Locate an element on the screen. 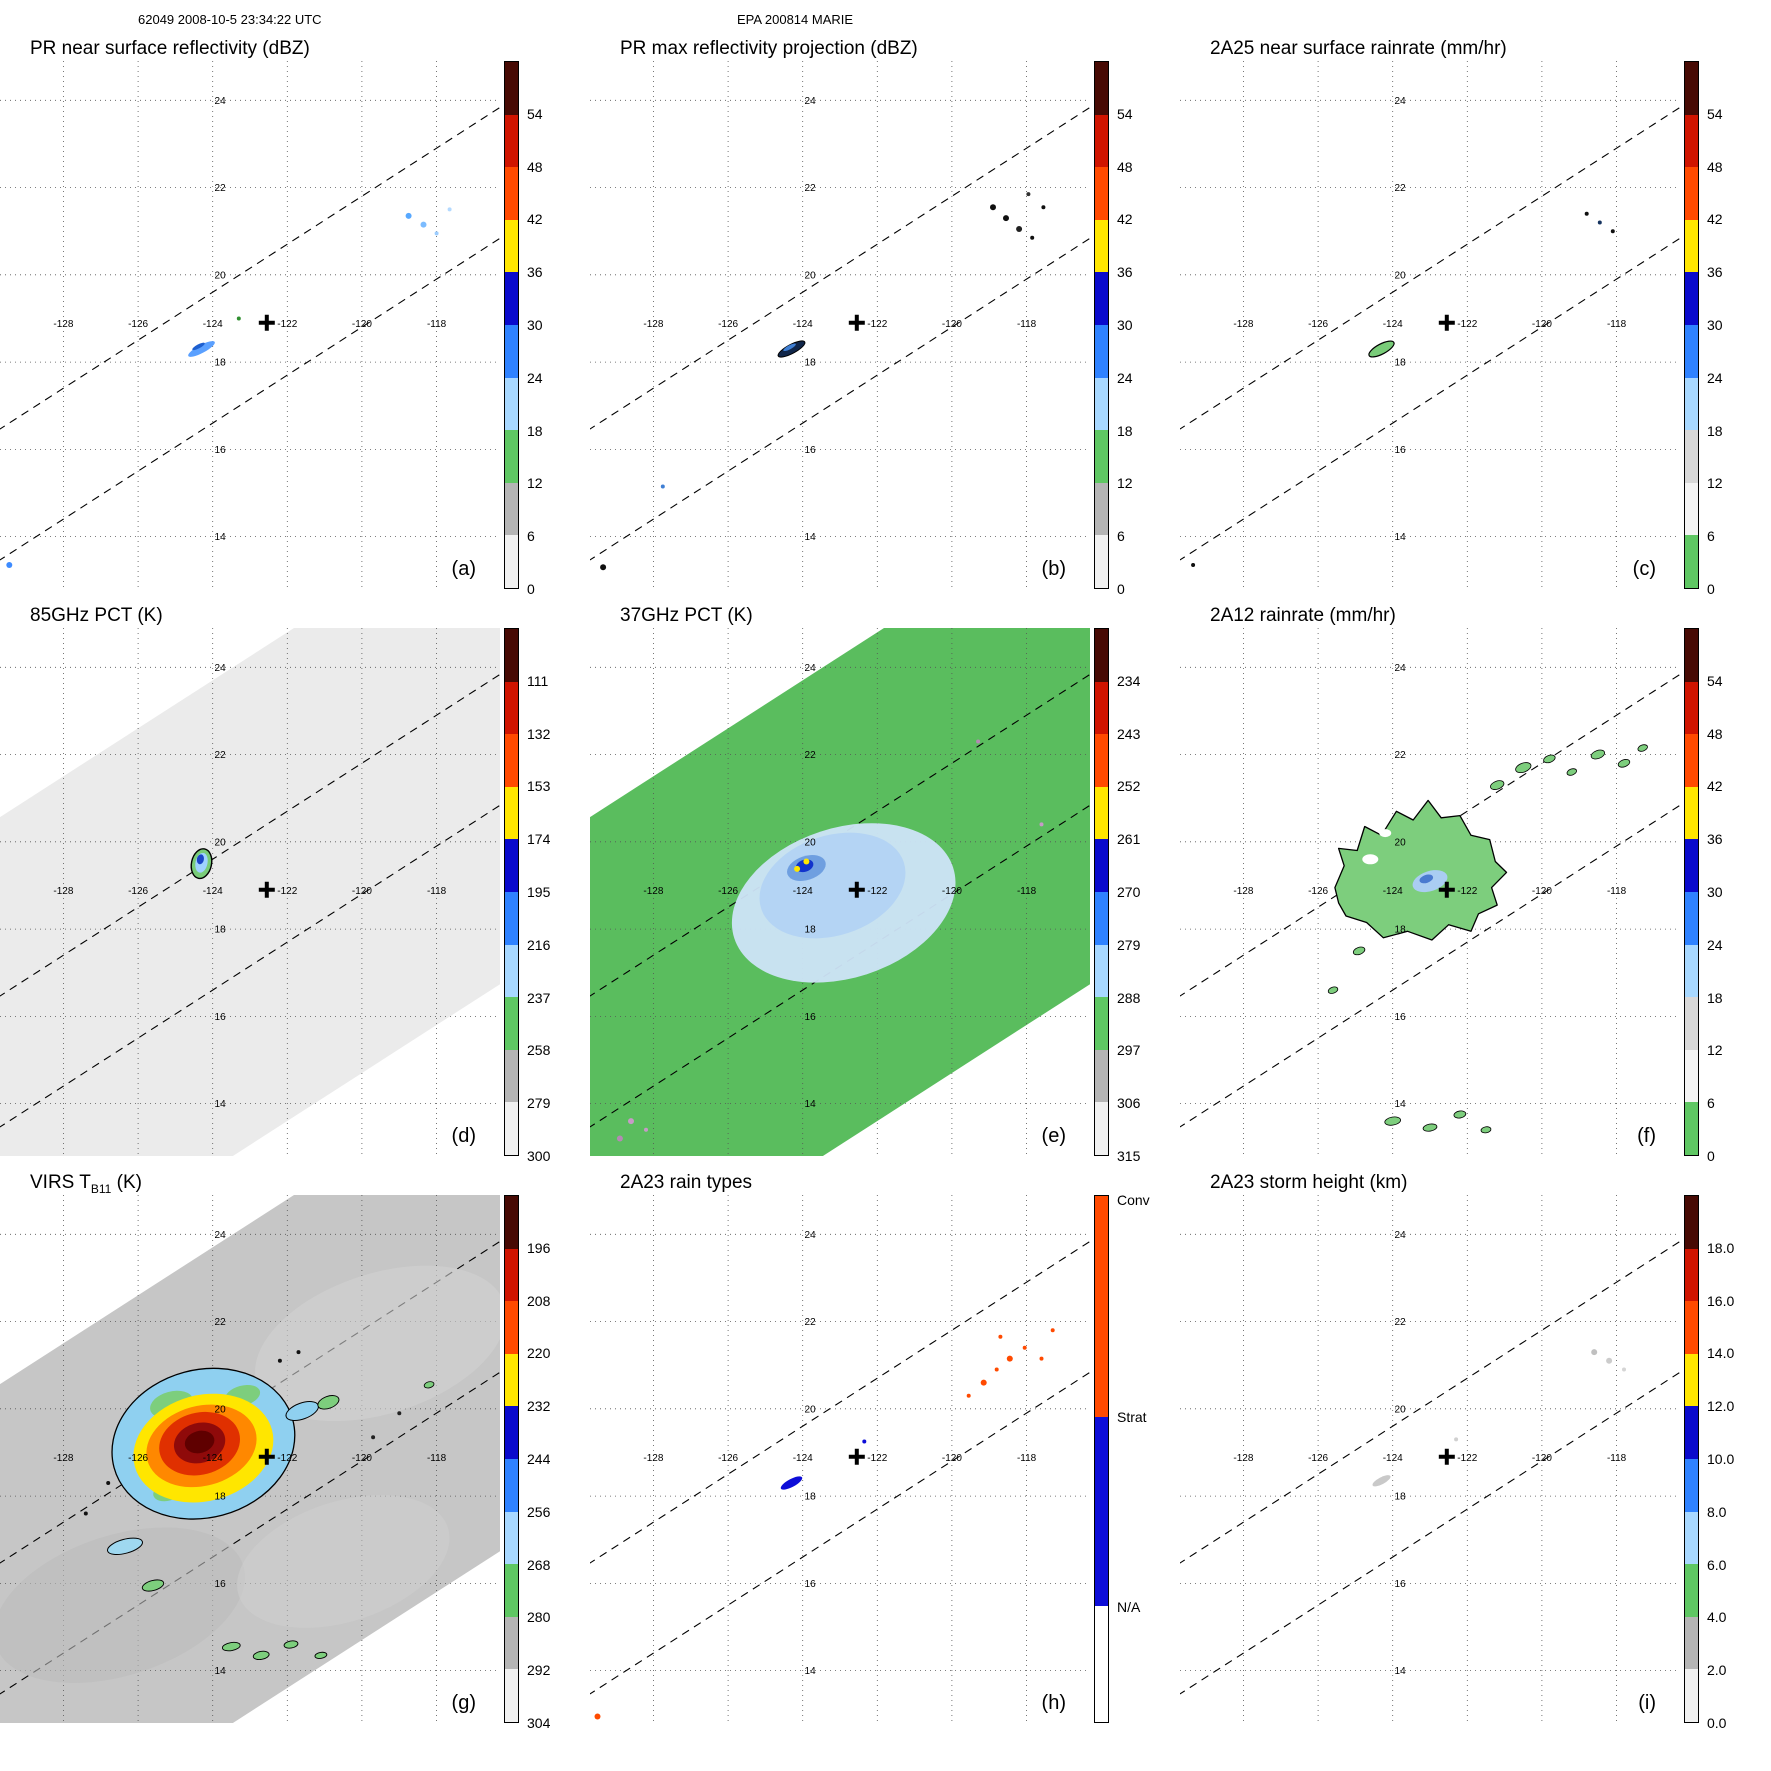 The height and width of the screenshot is (1771, 1771). colorbar-tick-label: 292 is located at coordinates (539, 1670).